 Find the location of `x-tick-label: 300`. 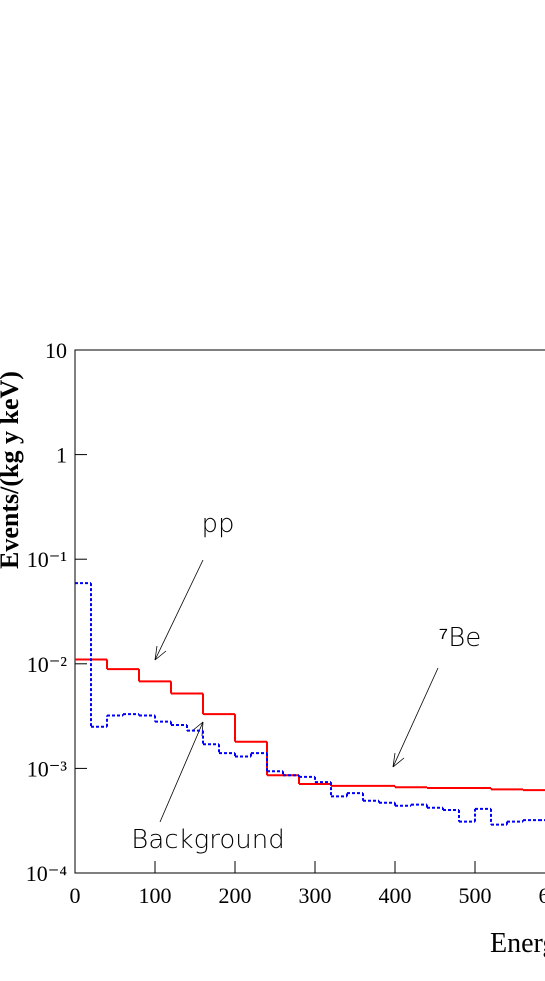

x-tick-label: 300 is located at coordinates (315, 895).